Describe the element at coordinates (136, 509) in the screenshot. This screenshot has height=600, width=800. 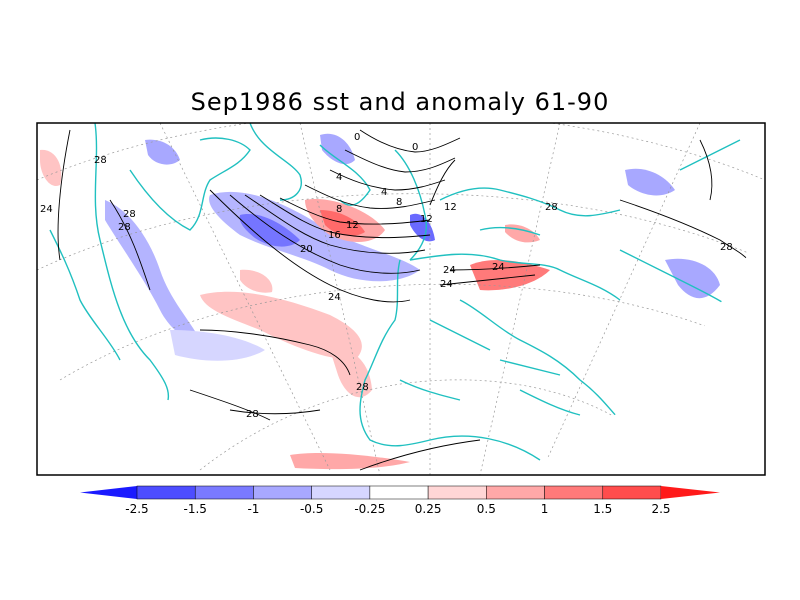
I see `colorbar-tick-label: -2.5` at that location.